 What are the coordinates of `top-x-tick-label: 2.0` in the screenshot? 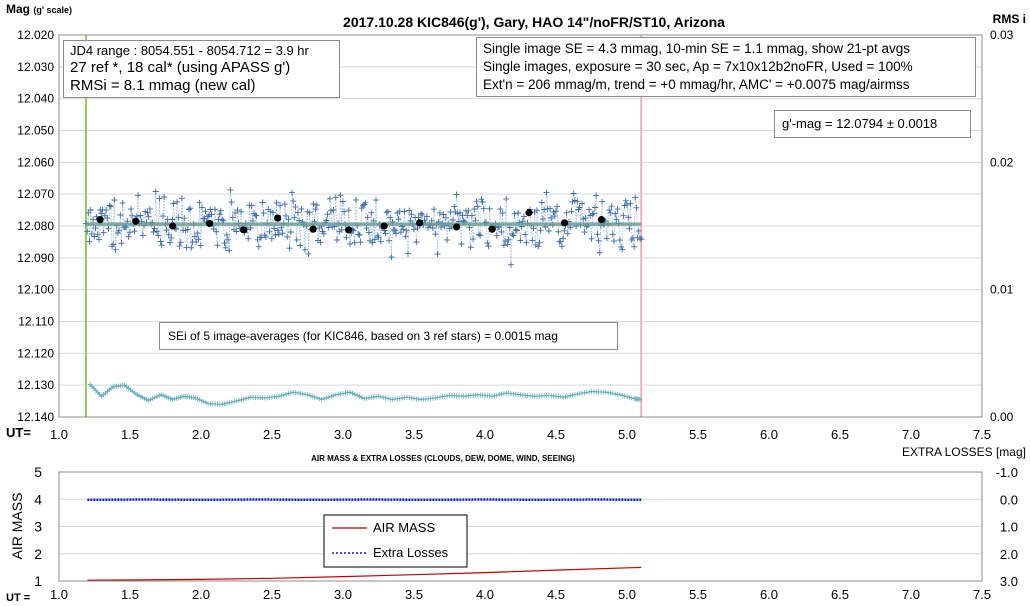 It's located at (201, 434).